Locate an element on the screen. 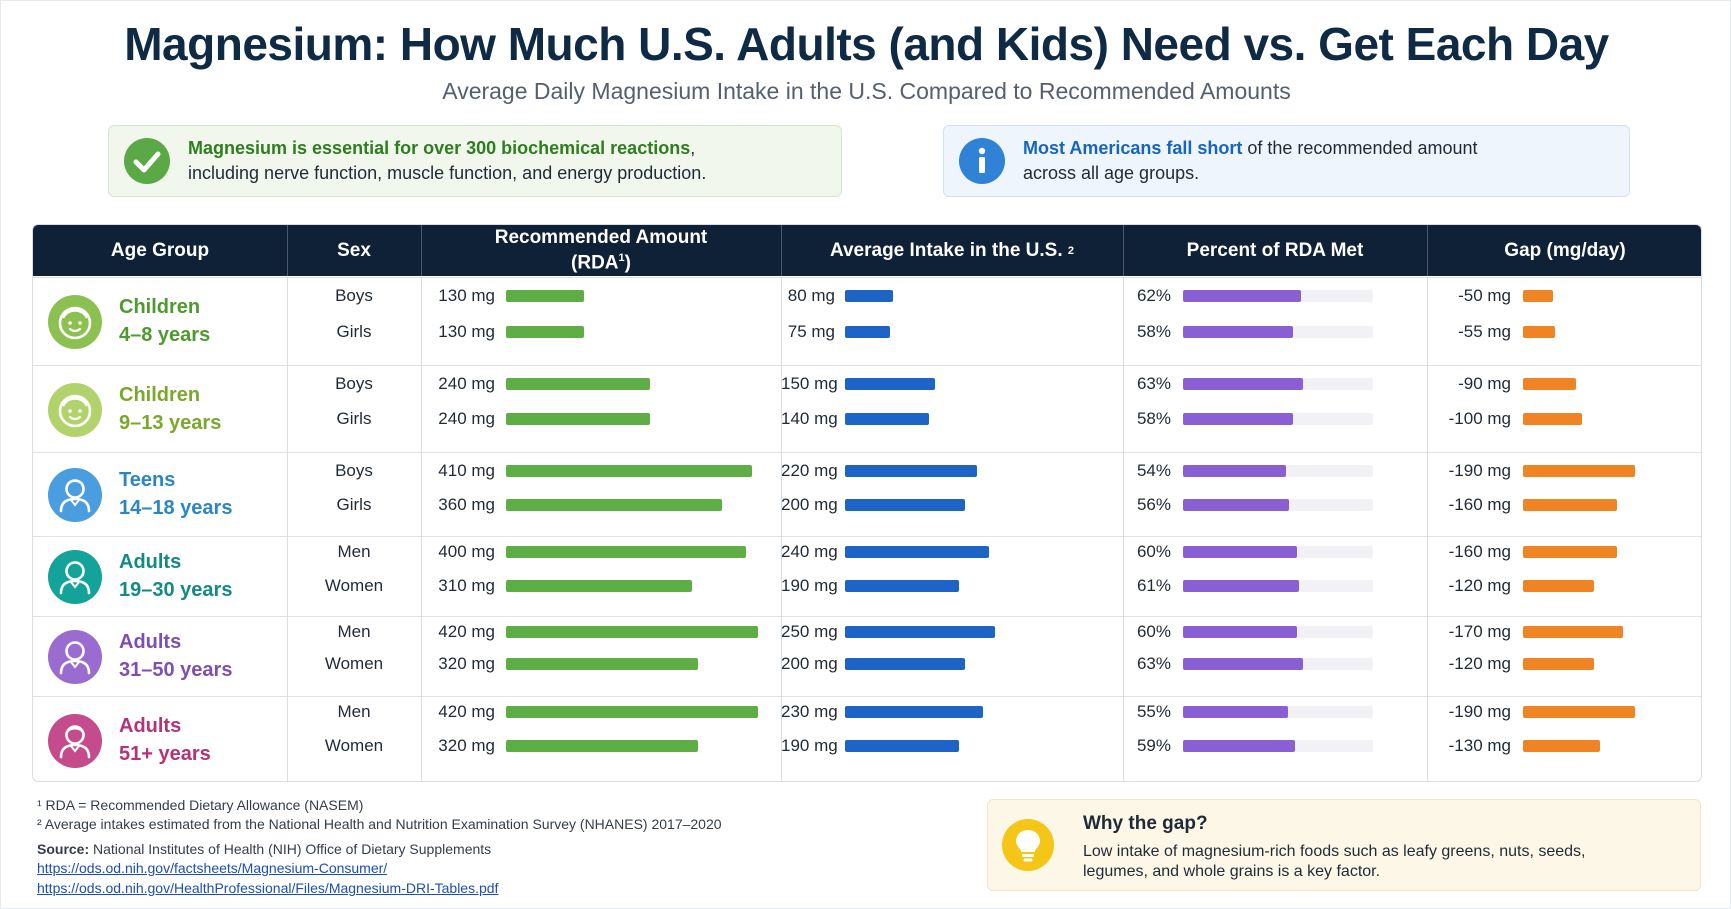 Image resolution: width=1731 pixels, height=909 pixels. age-group-ages: 9–13 years is located at coordinates (170, 423).